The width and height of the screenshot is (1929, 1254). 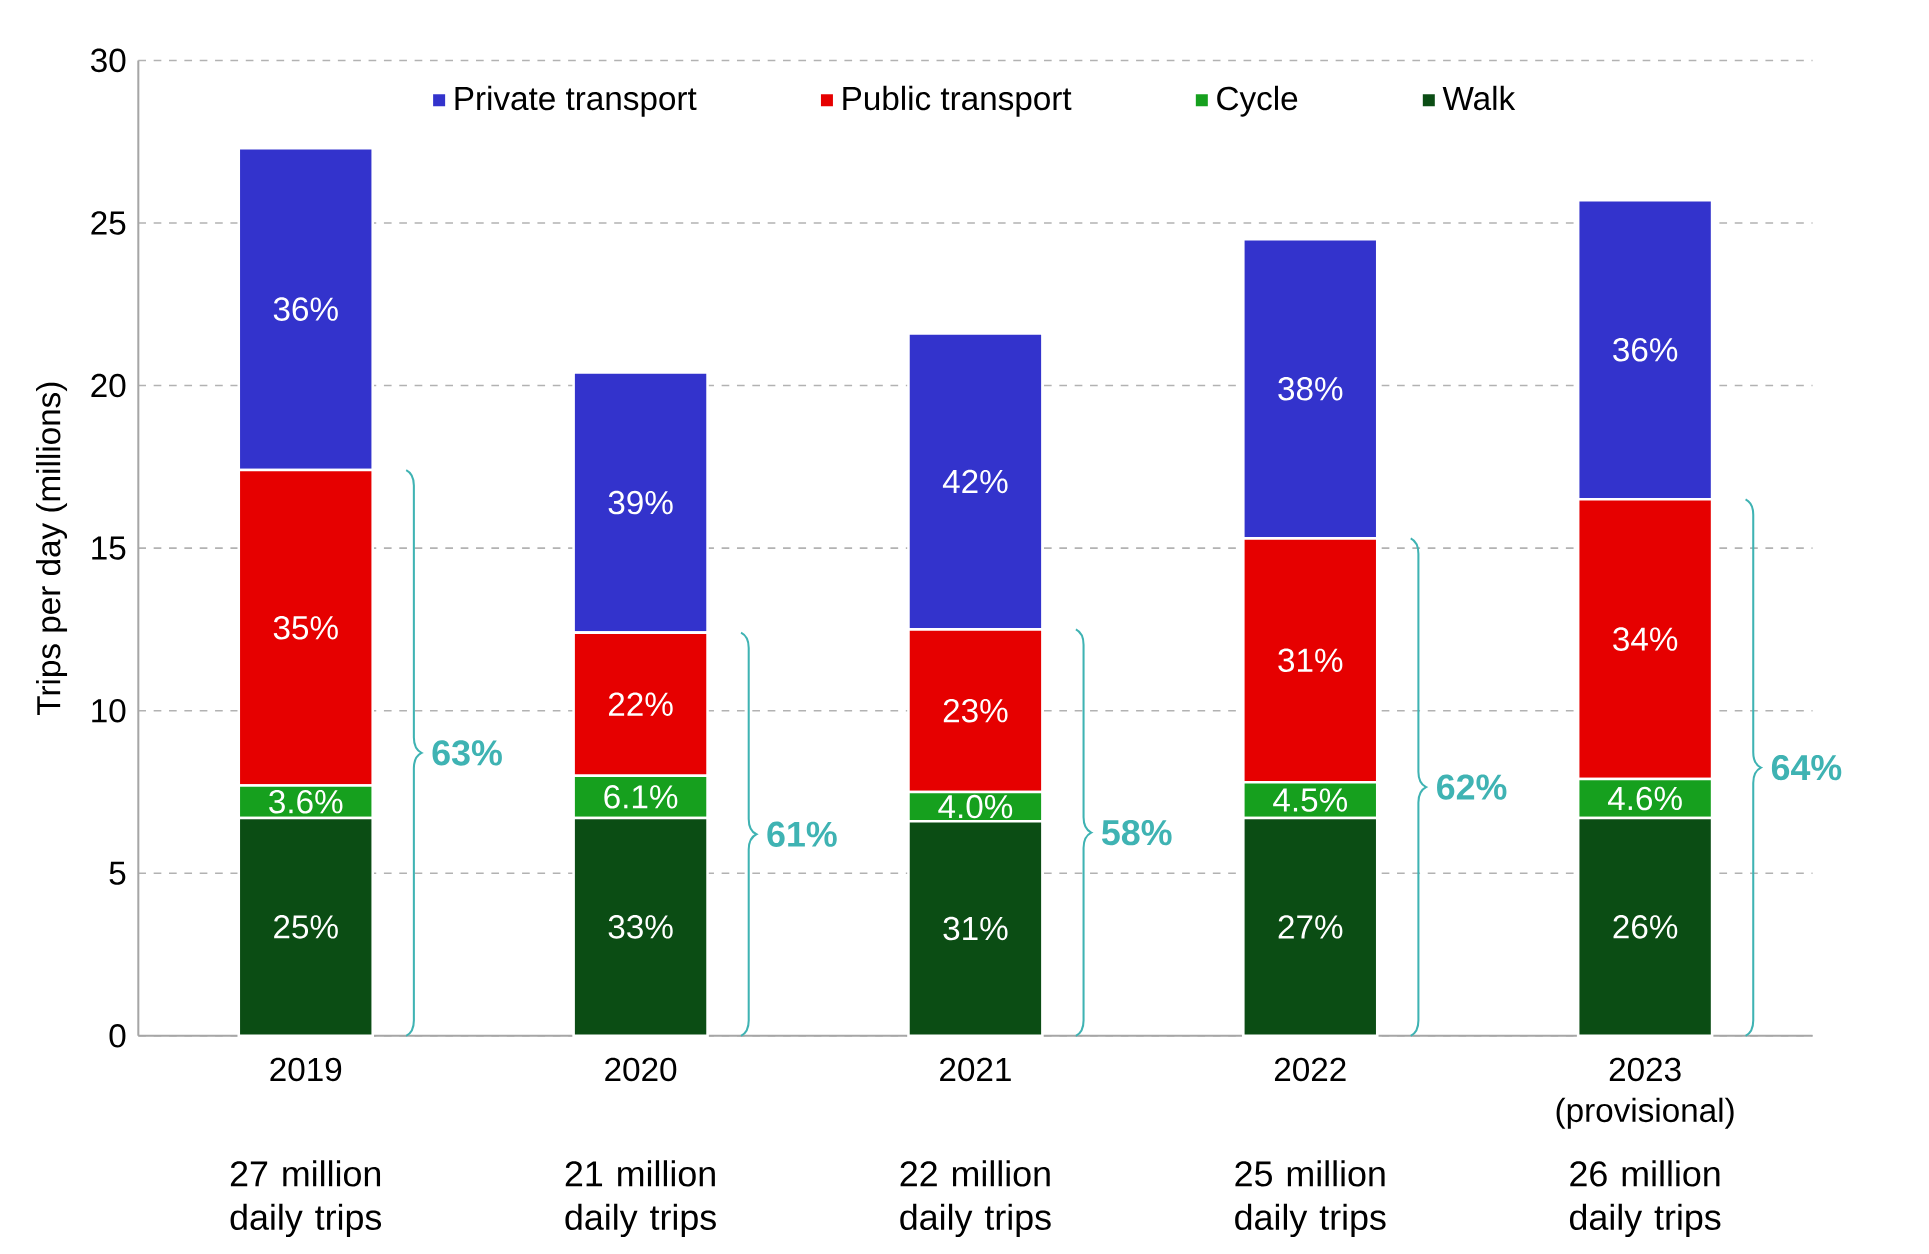 What do you see at coordinates (52, 548) in the screenshot?
I see `y-axis-title: Trips per day (millions)` at bounding box center [52, 548].